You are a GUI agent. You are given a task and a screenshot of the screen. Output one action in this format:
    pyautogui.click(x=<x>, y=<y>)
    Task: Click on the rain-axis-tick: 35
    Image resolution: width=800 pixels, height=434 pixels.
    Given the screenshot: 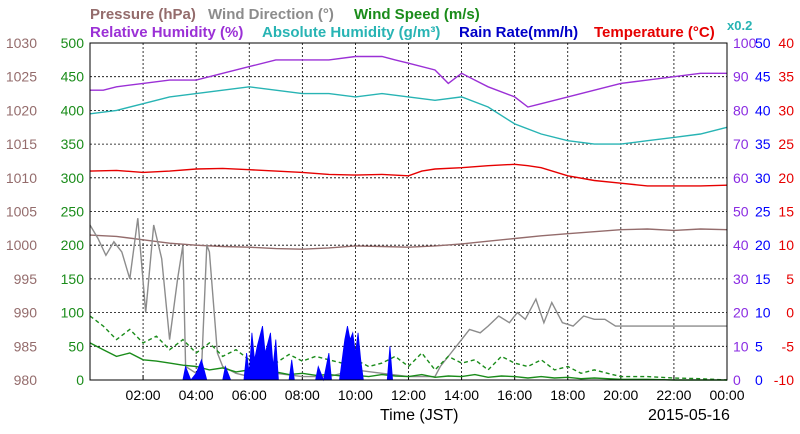 What is the action you would take?
    pyautogui.click(x=763, y=144)
    